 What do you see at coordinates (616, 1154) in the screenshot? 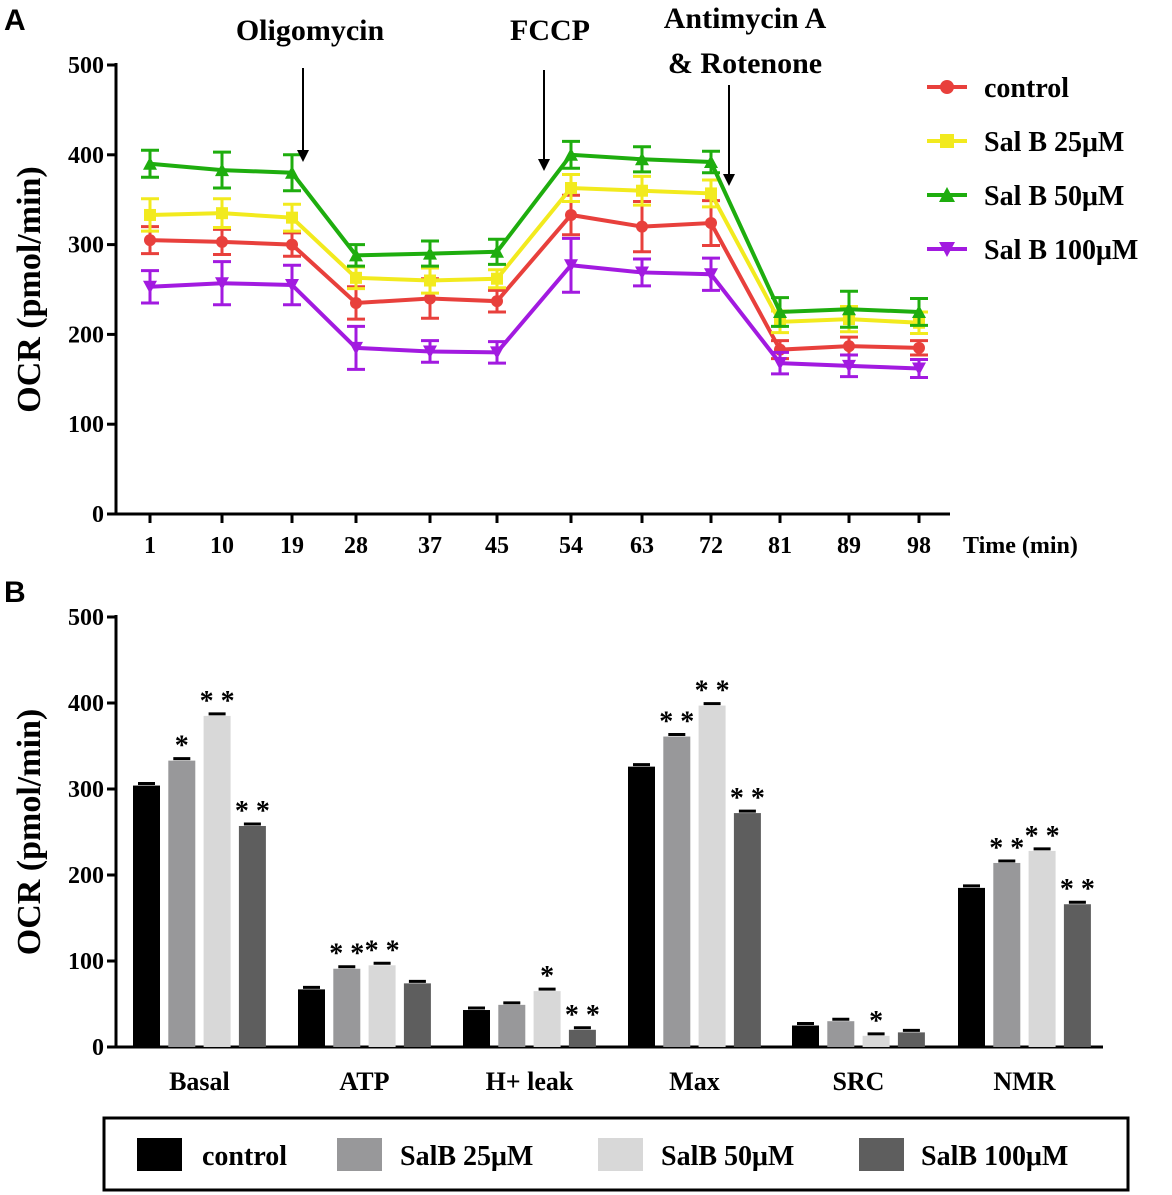
I see `bar-legend-frame` at bounding box center [616, 1154].